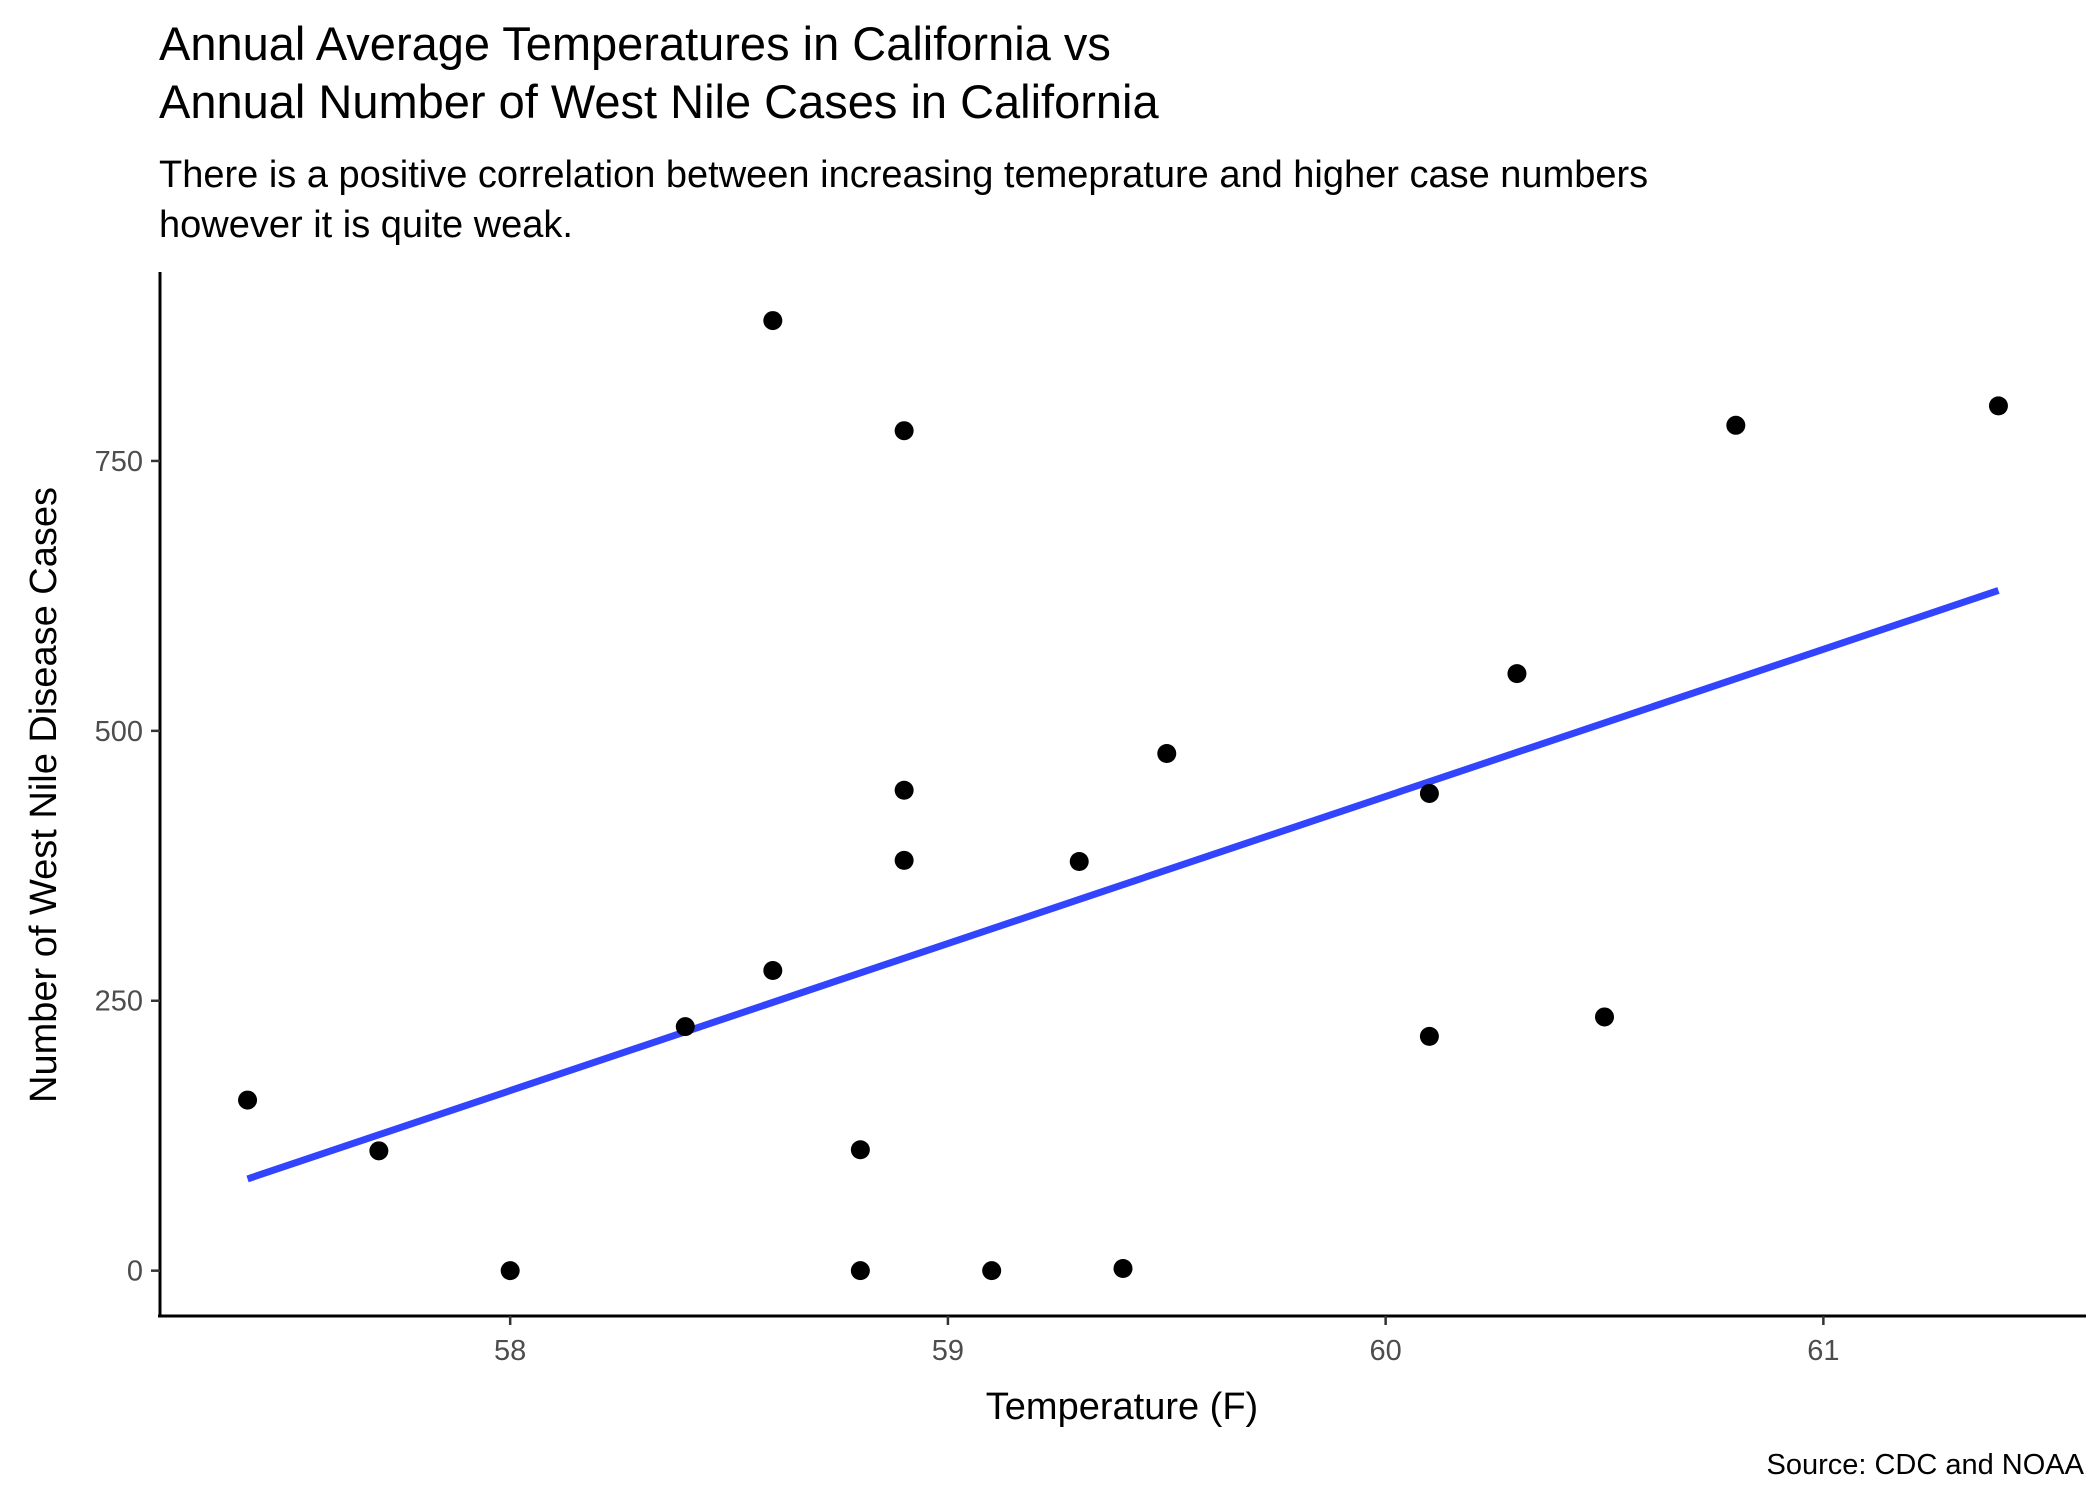 This screenshot has height=1499, width=2099. Describe the element at coordinates (1925, 1465) in the screenshot. I see `chart-caption: Source: CDC and NOAA` at that location.